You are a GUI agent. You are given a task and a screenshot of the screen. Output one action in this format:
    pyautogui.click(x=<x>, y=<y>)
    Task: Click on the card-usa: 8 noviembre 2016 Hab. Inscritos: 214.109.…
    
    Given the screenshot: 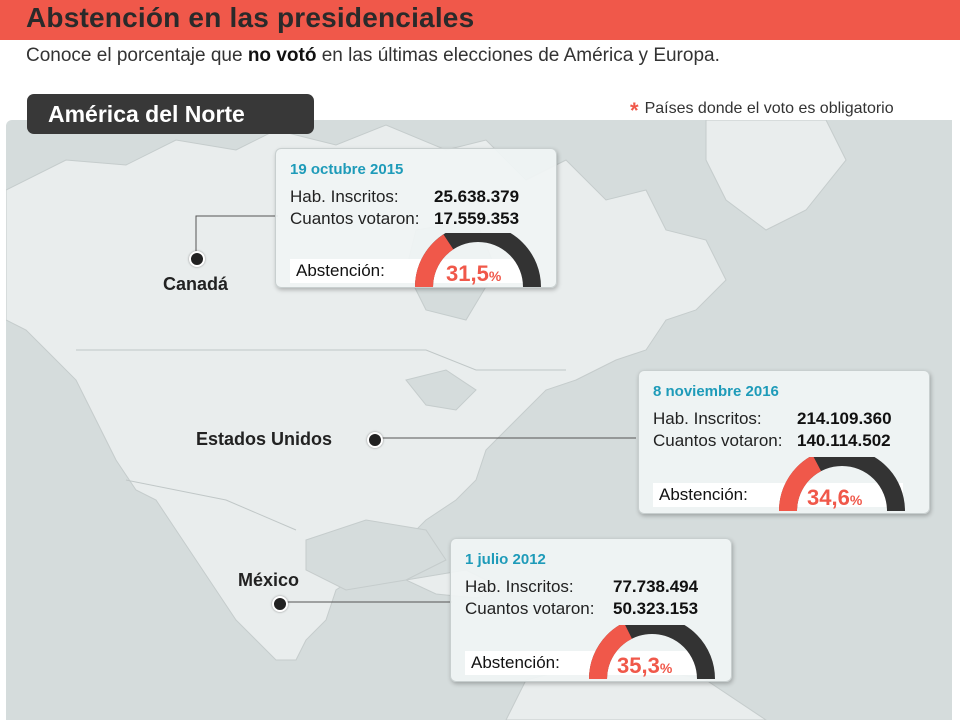 What is the action you would take?
    pyautogui.click(x=784, y=442)
    